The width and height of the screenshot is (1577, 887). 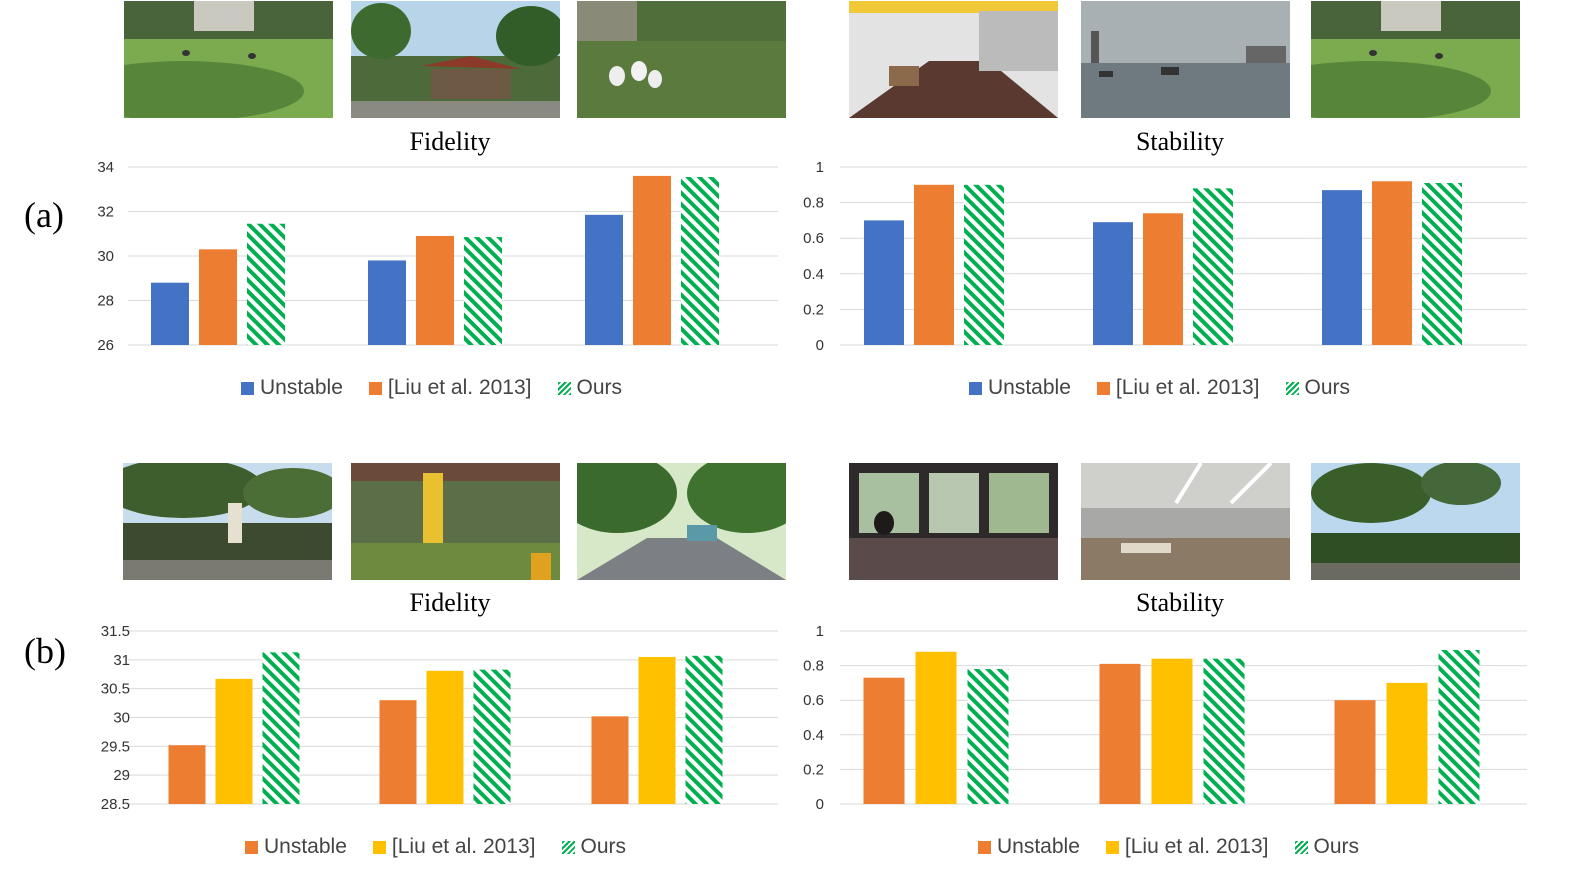 What do you see at coordinates (105, 256) in the screenshot?
I see `y-tick-label: 30` at bounding box center [105, 256].